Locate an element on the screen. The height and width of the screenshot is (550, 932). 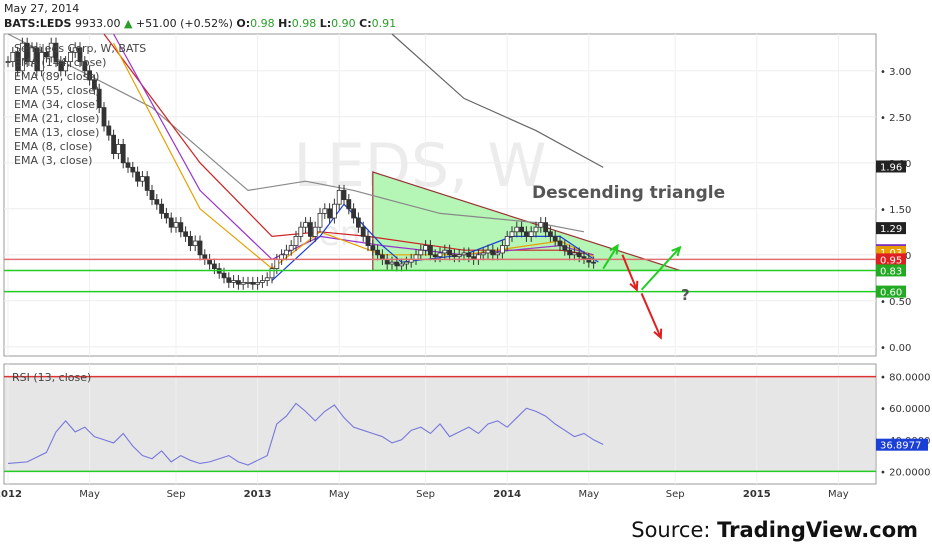
price-marker-label: 0.60 is located at coordinates (891, 293).